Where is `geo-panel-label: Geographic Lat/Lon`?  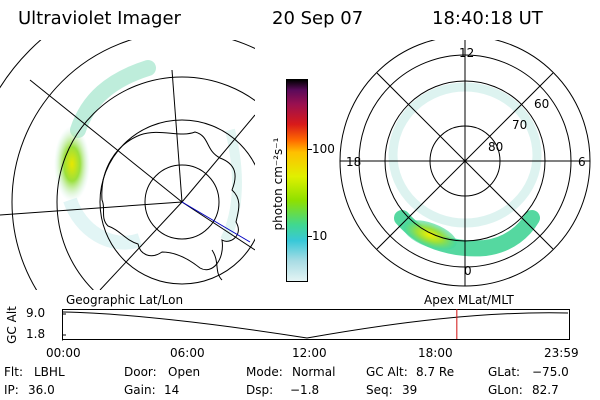
geo-panel-label: Geographic Lat/Lon is located at coordinates (125, 300).